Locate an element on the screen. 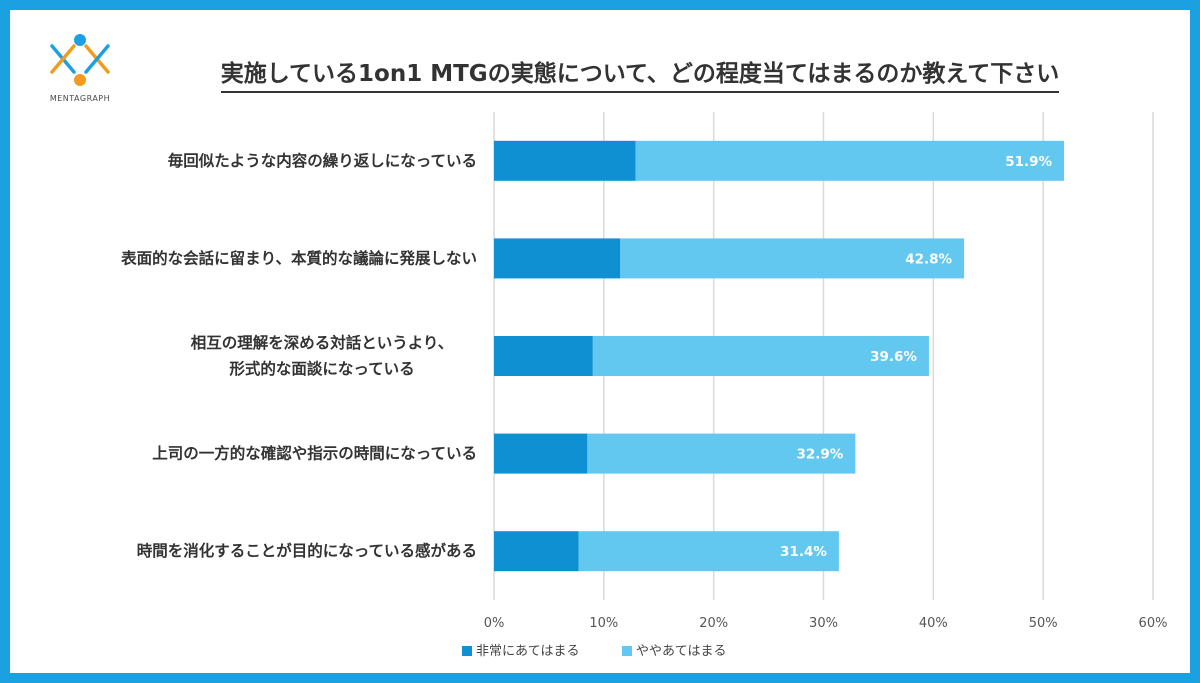  category-label-line: 上司の一方的な確認や指示の時間になっている is located at coordinates (314, 453).